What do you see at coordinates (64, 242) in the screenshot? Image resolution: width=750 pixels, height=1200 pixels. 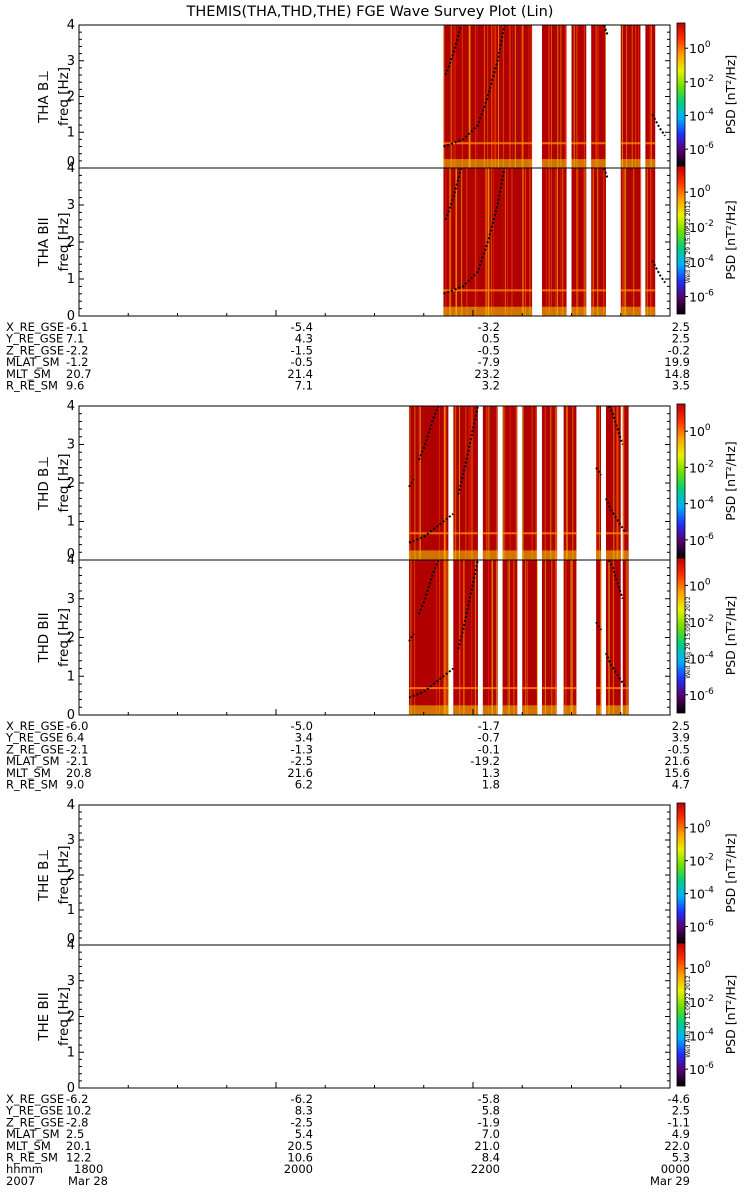 I see `freq-axis-label: freq [Hz]` at bounding box center [64, 242].